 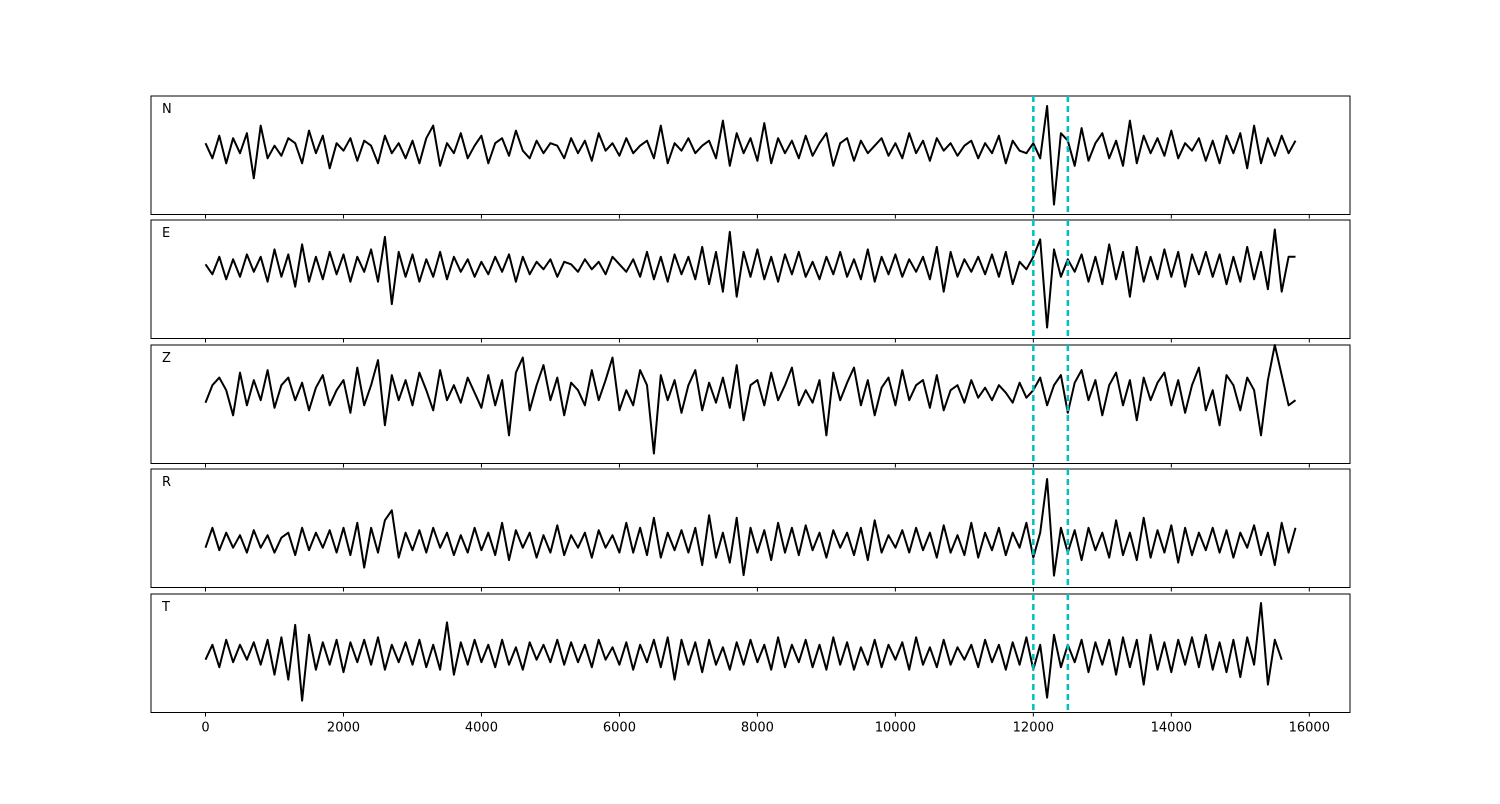 What do you see at coordinates (1171, 728) in the screenshot?
I see `x-tick-label: 14000` at bounding box center [1171, 728].